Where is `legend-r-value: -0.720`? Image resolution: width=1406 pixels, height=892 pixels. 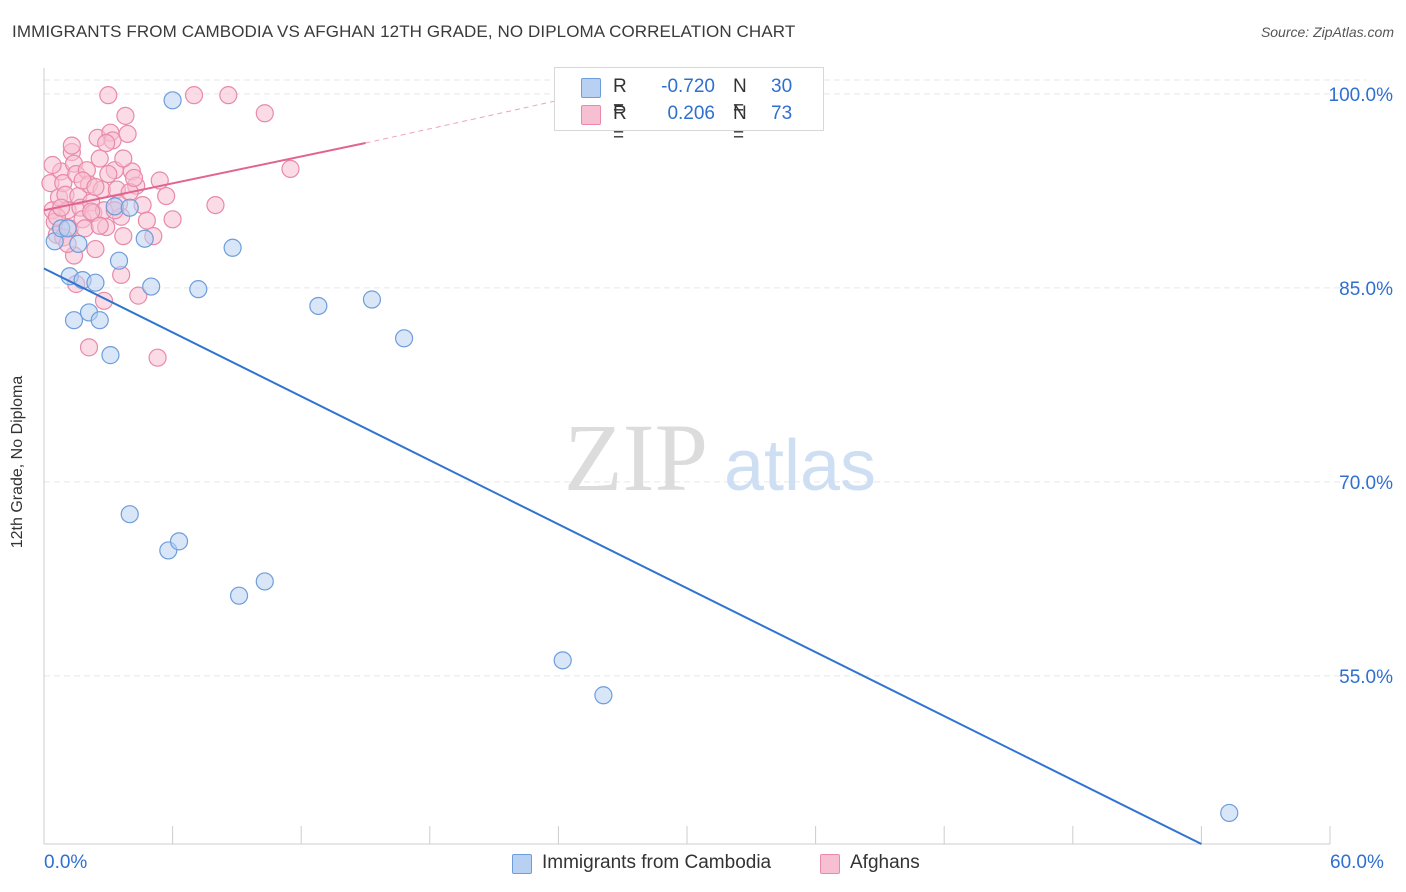
legend-r-value: -0.720 is located at coordinates (688, 86).